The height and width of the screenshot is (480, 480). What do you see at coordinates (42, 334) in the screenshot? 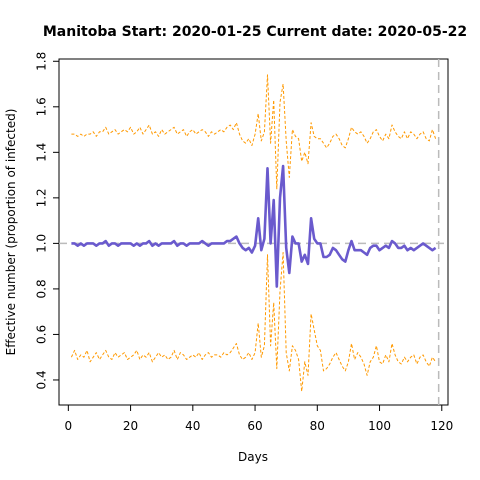
I see `y-tick-label: 0.6` at bounding box center [42, 334].